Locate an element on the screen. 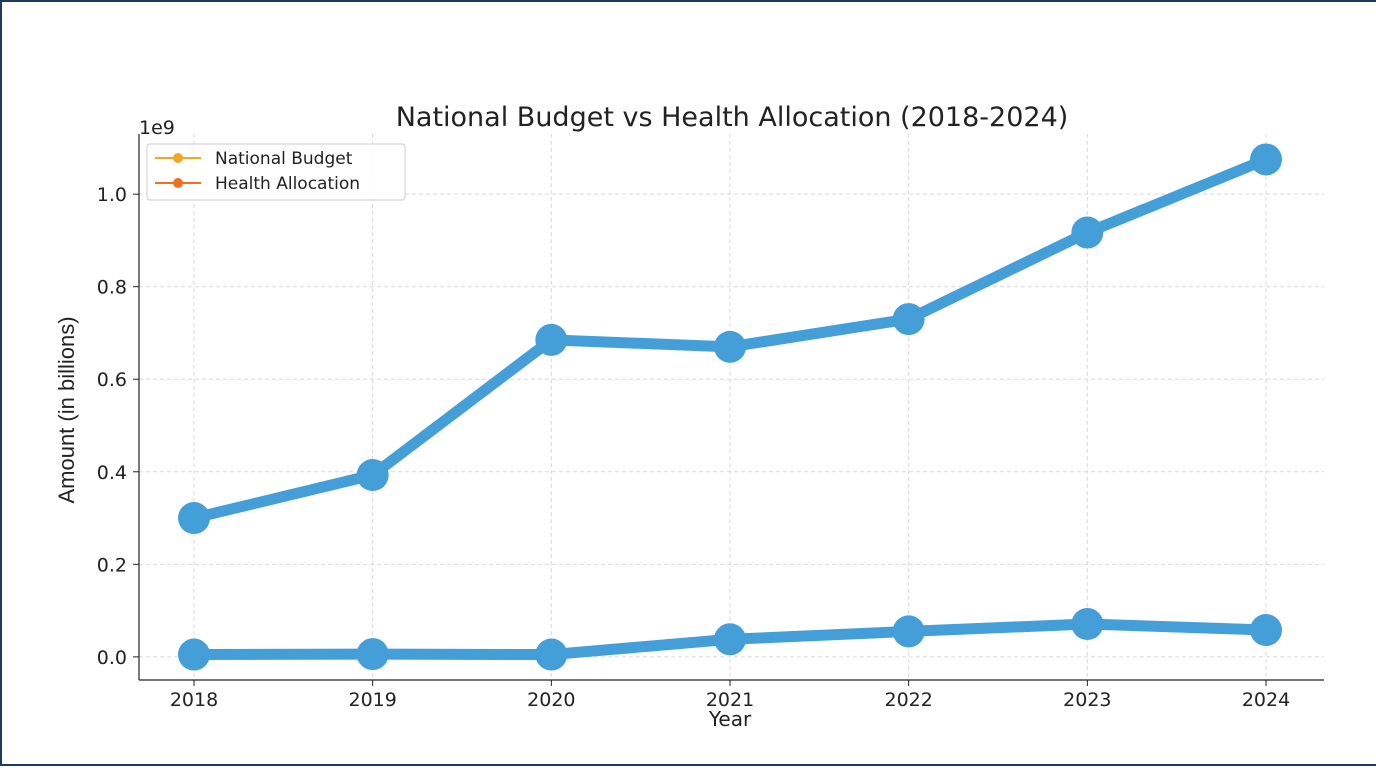  legend: National Budget Health Allocation is located at coordinates (276, 172).